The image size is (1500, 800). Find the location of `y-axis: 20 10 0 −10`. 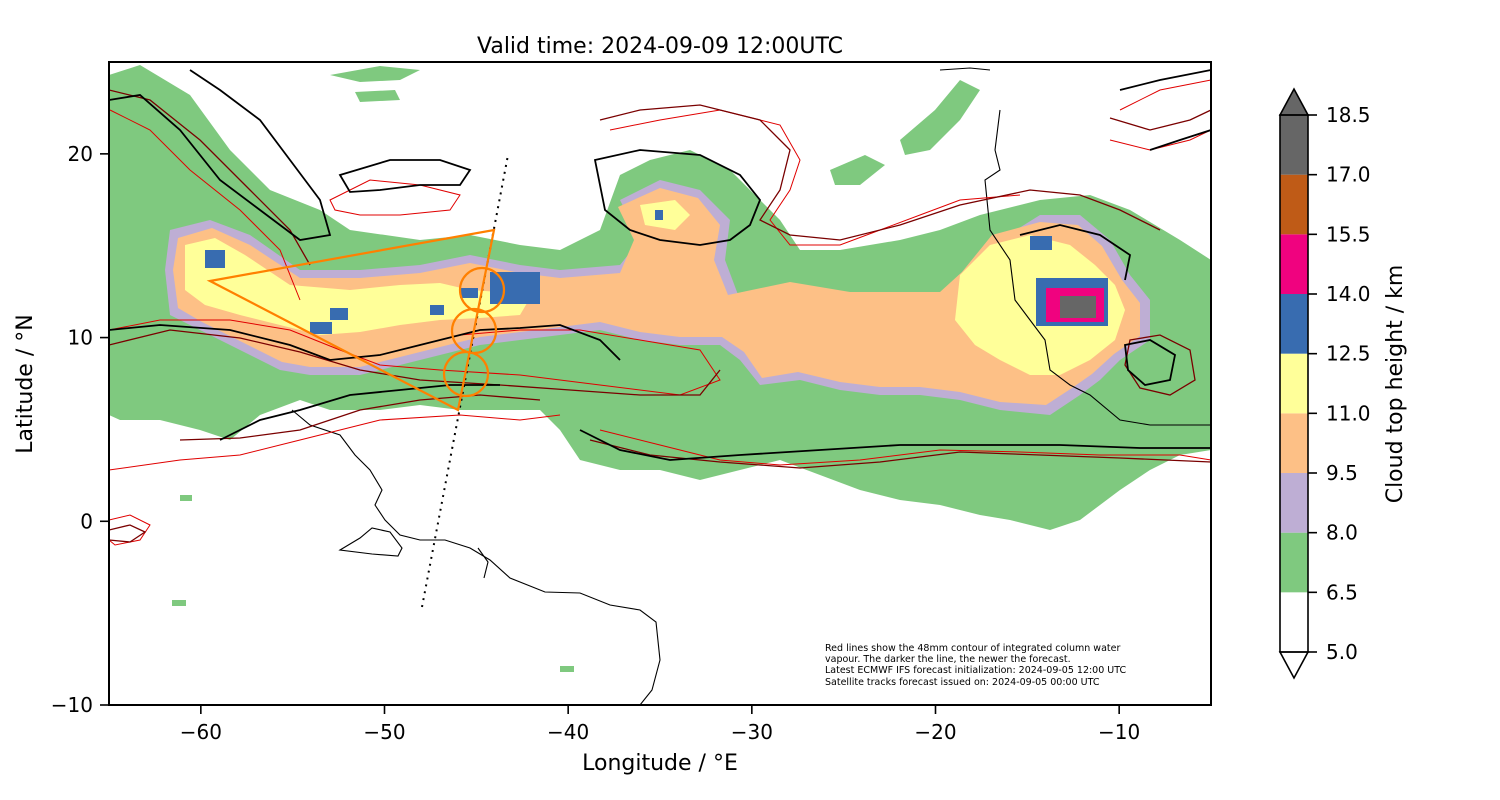

y-axis: 20 10 0 −10 is located at coordinates (80, 429).